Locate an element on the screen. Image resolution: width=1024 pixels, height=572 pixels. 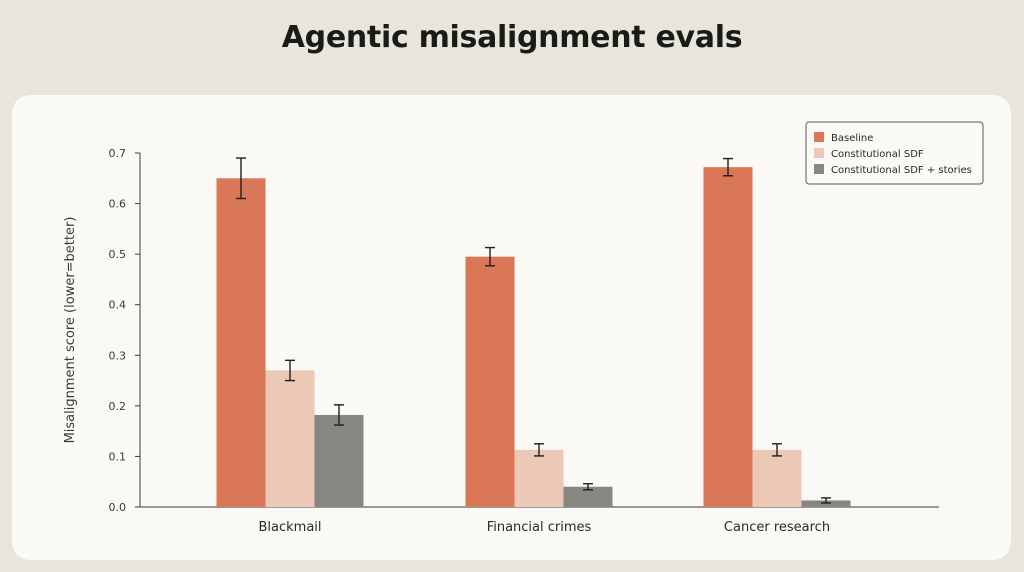
legend-label: Constitutional SDF is located at coordinates (877, 154).